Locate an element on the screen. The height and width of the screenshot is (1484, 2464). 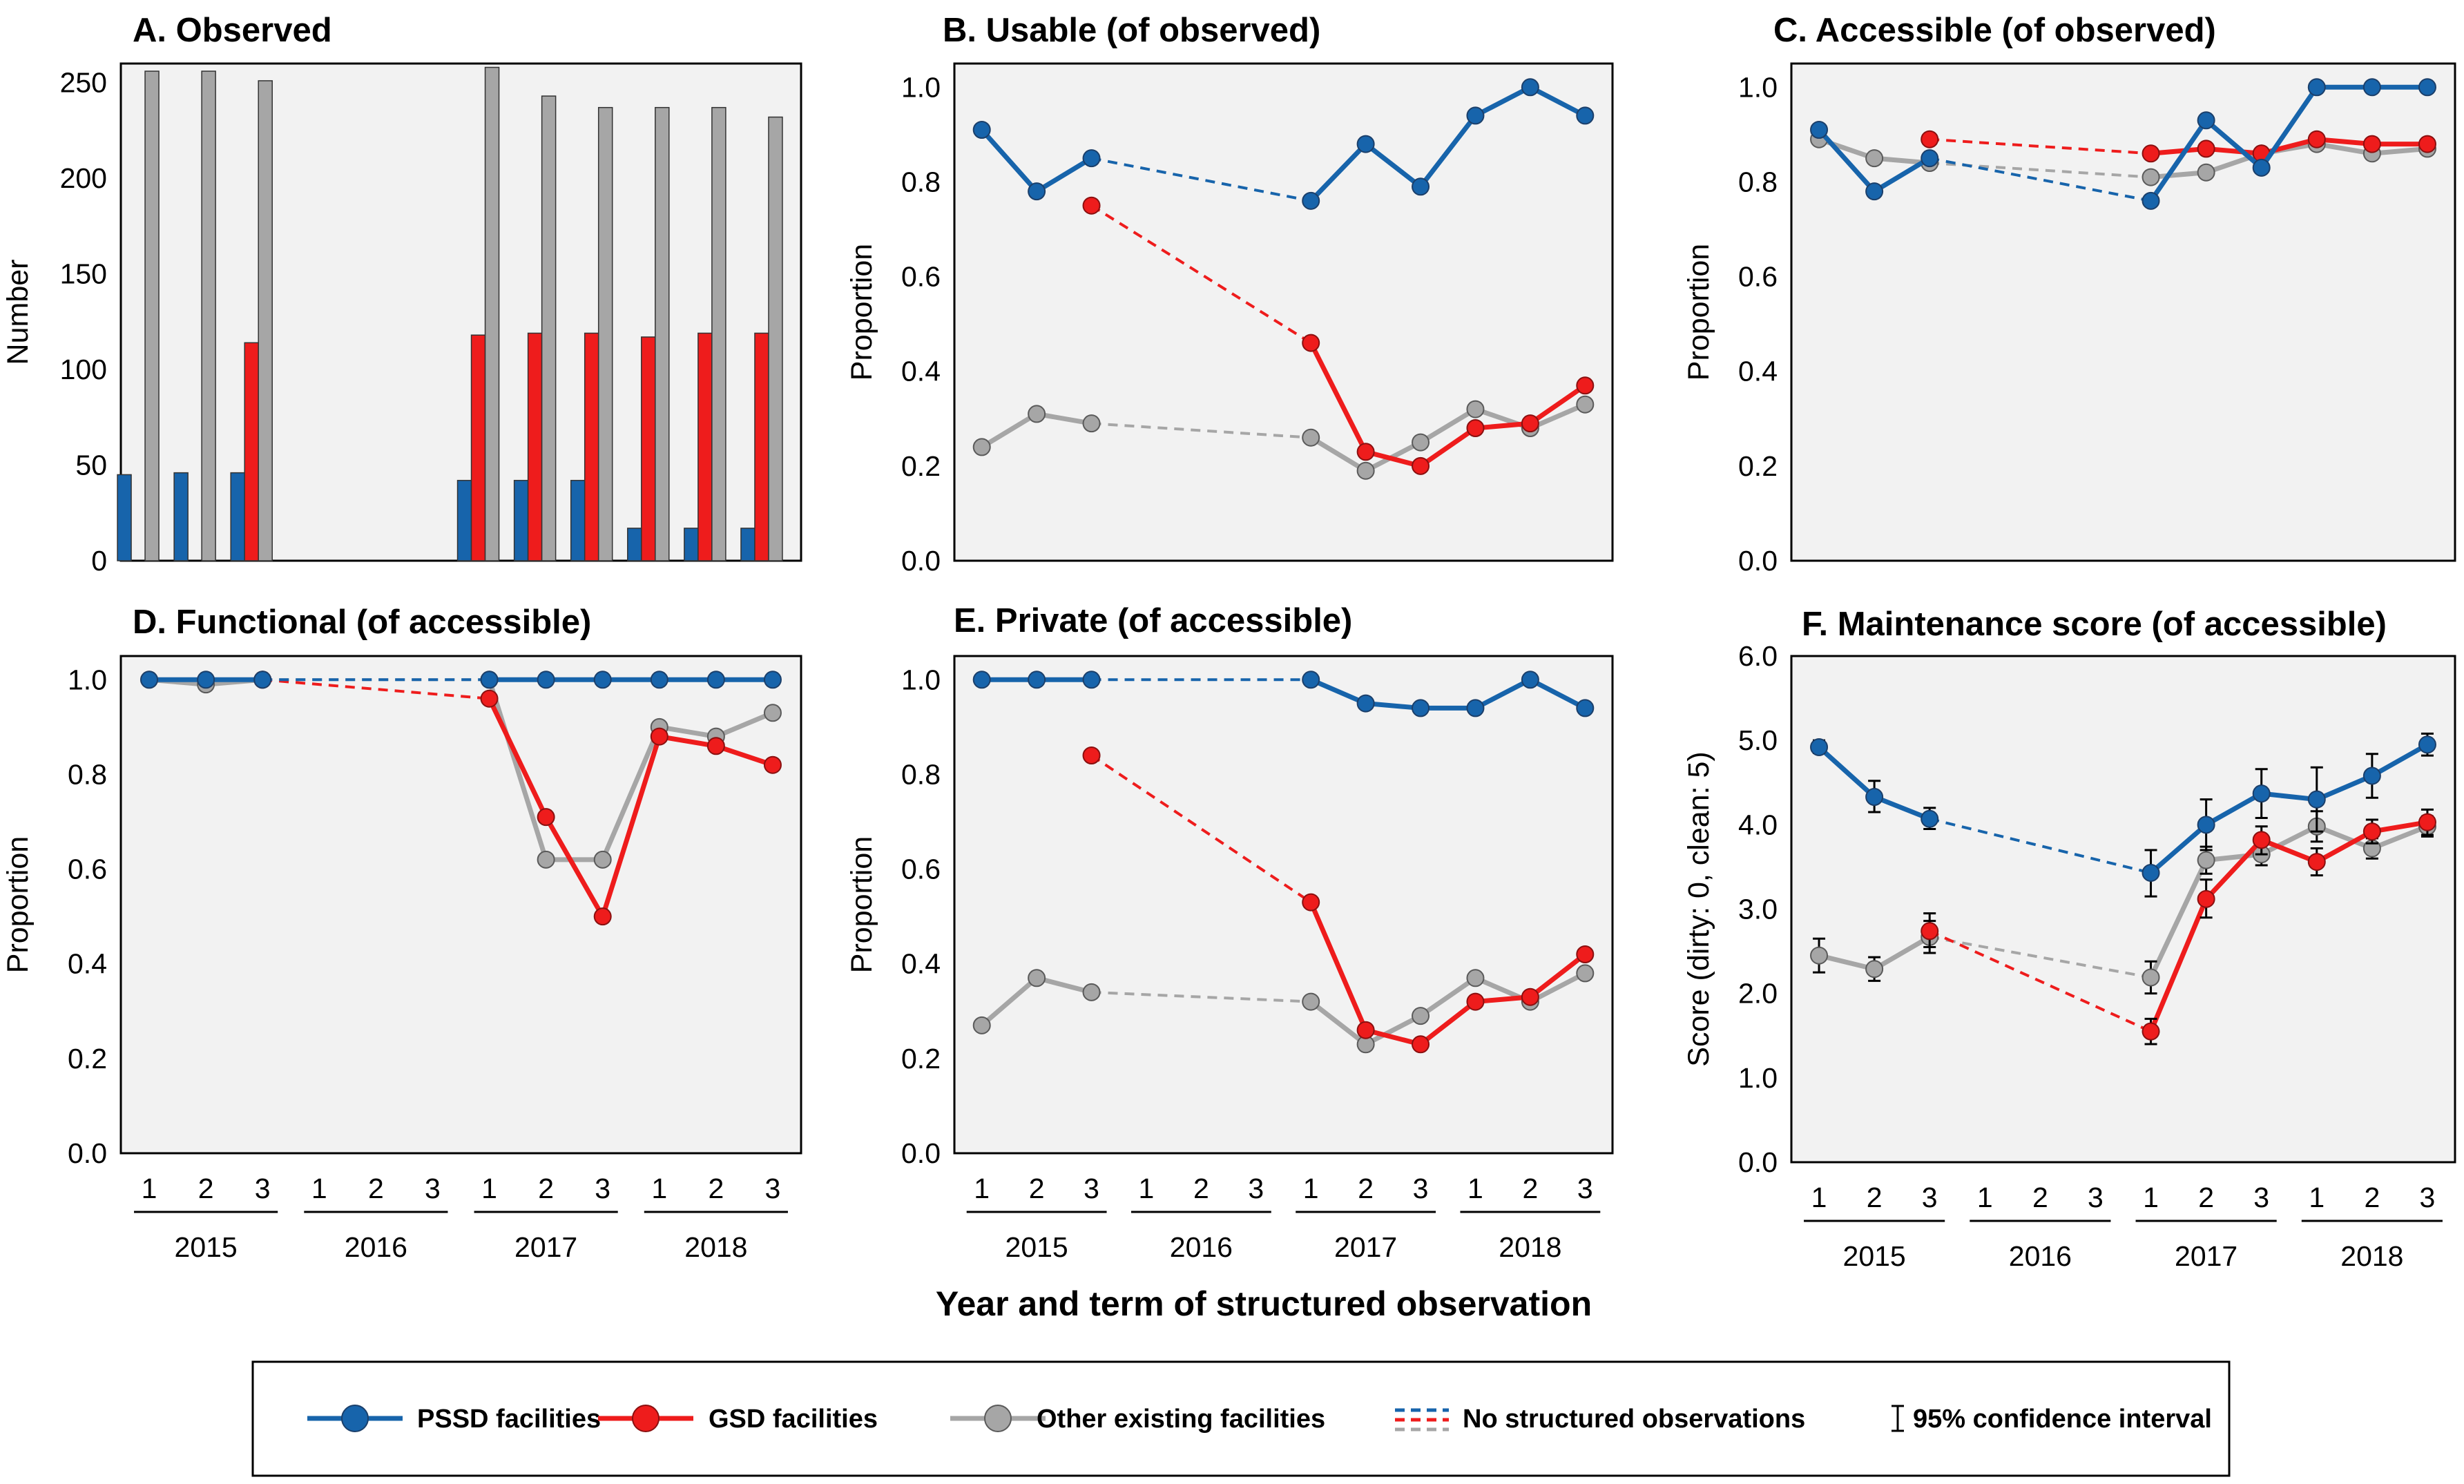
panel-C-plot-area is located at coordinates (2123, 312).